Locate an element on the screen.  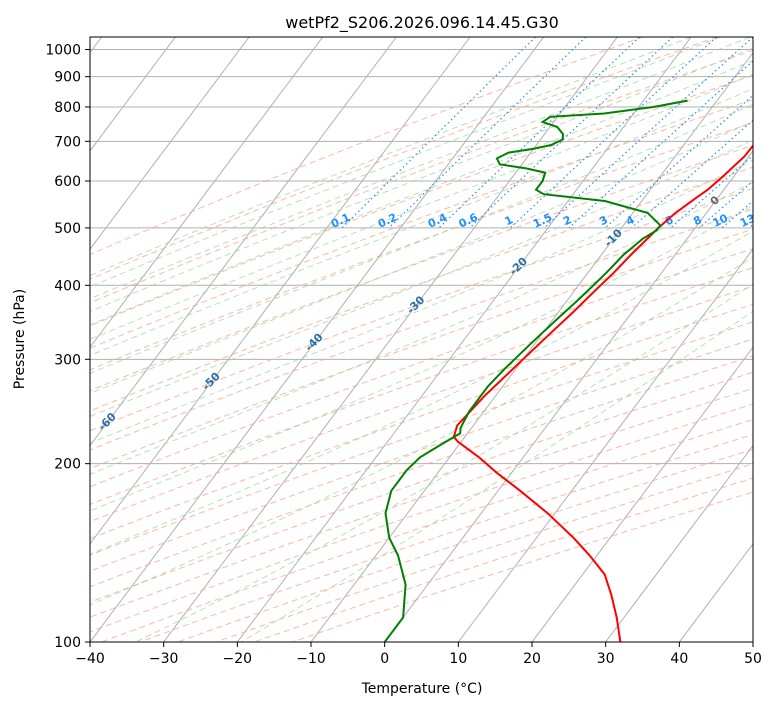
y-tick-label: 100 is located at coordinates (67, 643).